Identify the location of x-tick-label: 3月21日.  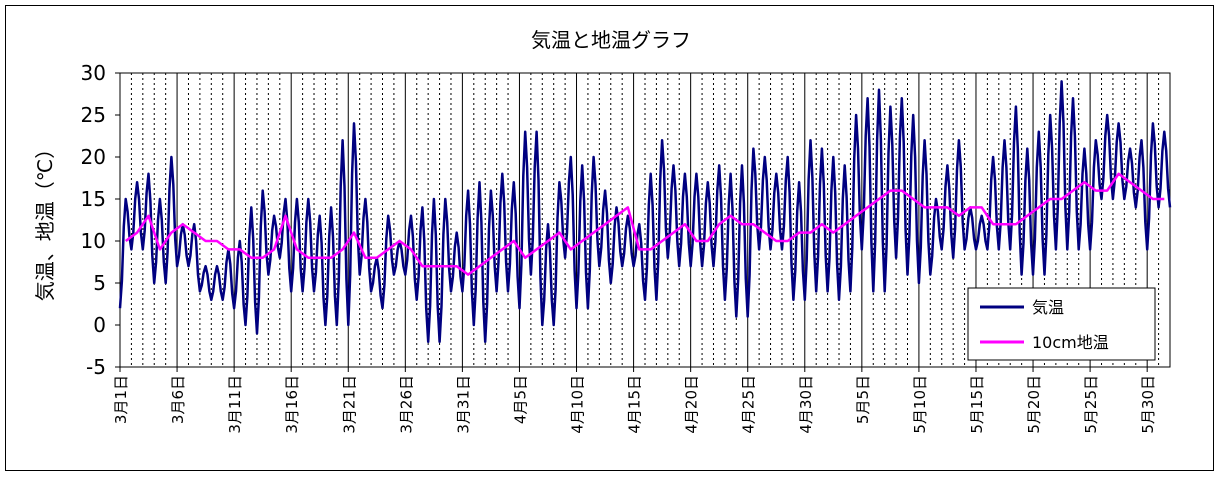
(349, 404).